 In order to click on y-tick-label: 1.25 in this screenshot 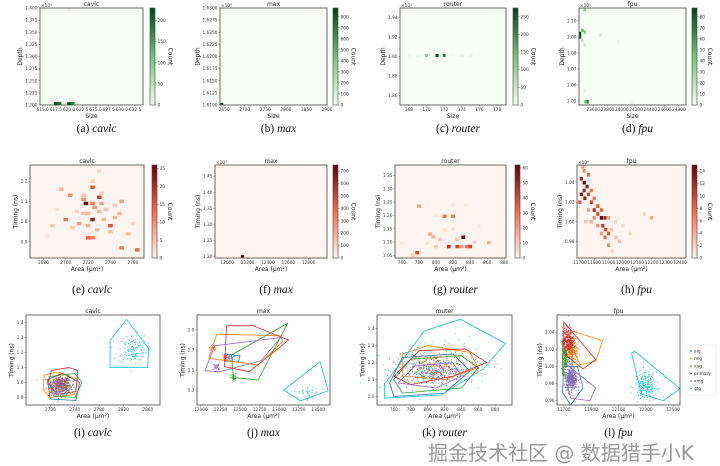, I will do `click(388, 203)`.